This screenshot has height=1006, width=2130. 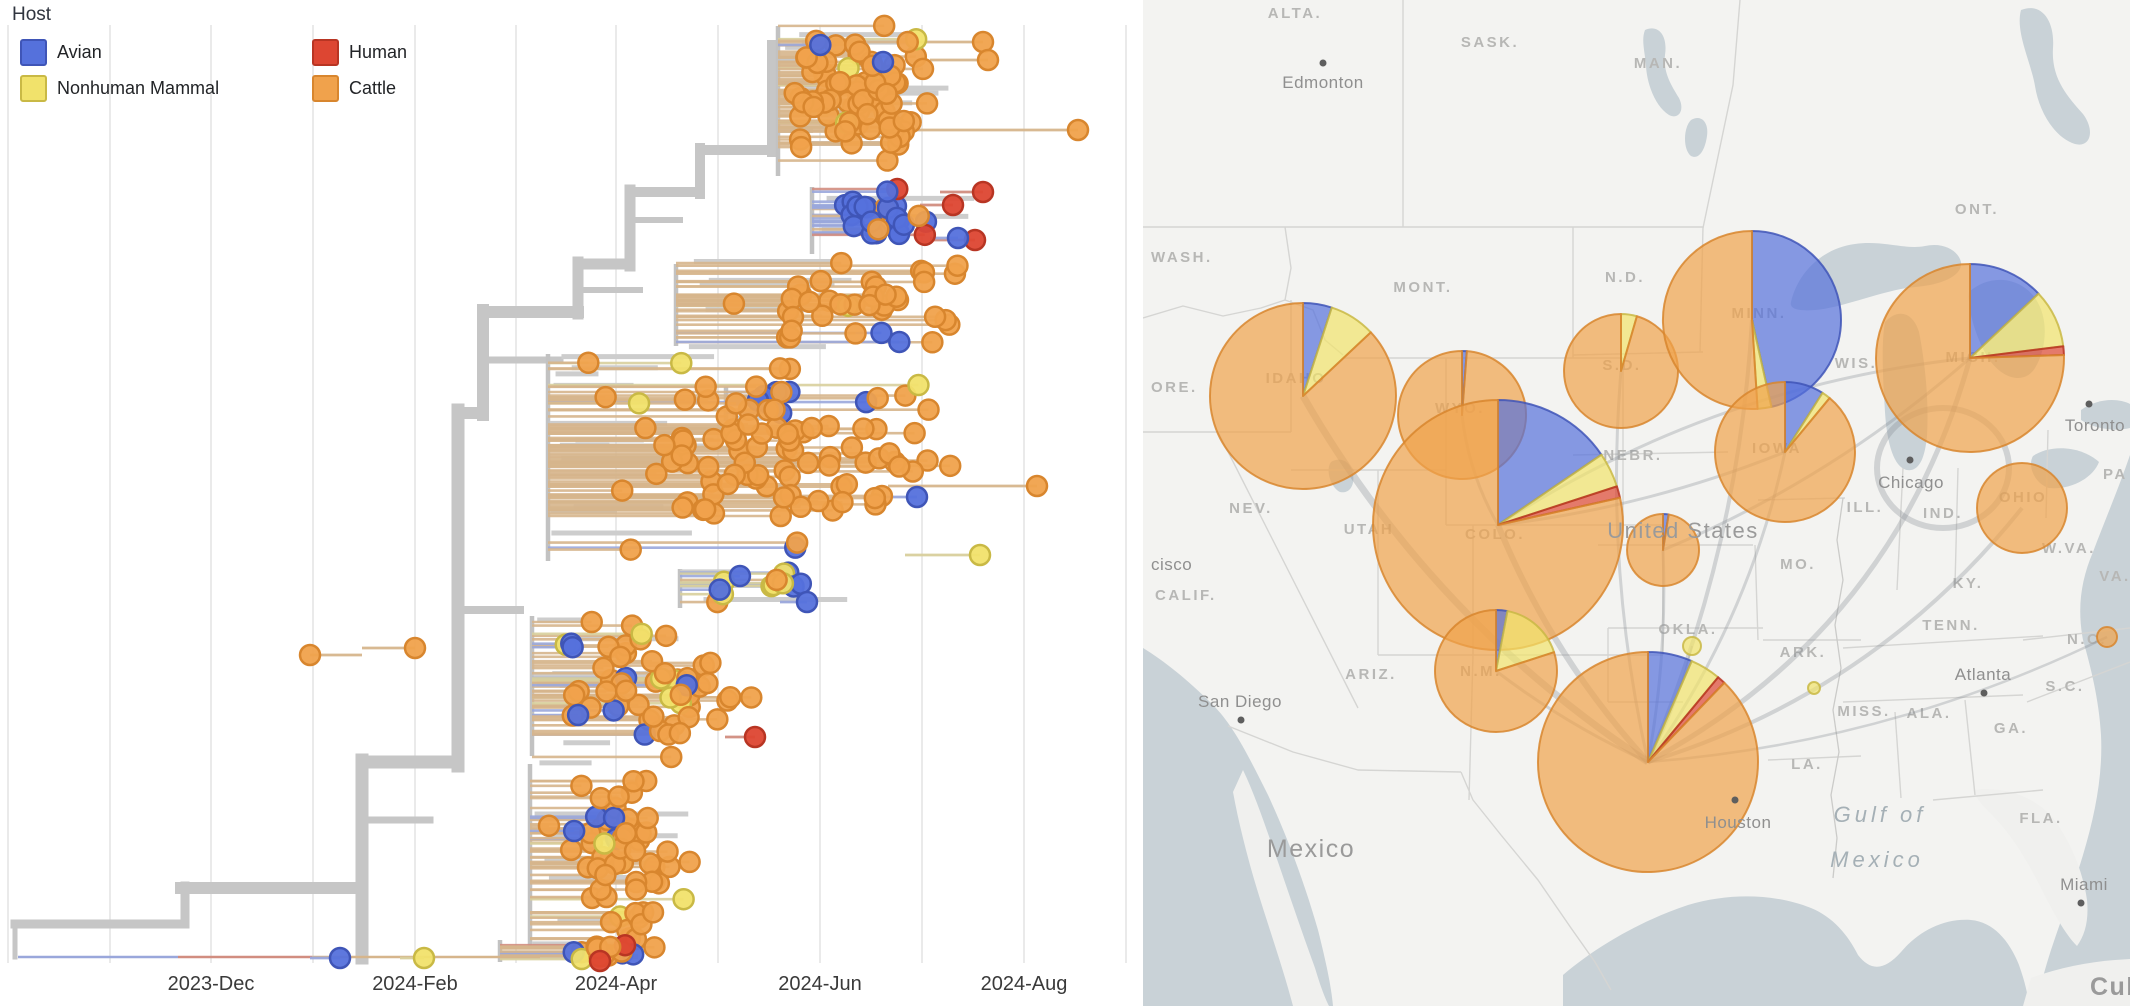 What do you see at coordinates (1303, 396) in the screenshot?
I see `map-pie-idaho` at bounding box center [1303, 396].